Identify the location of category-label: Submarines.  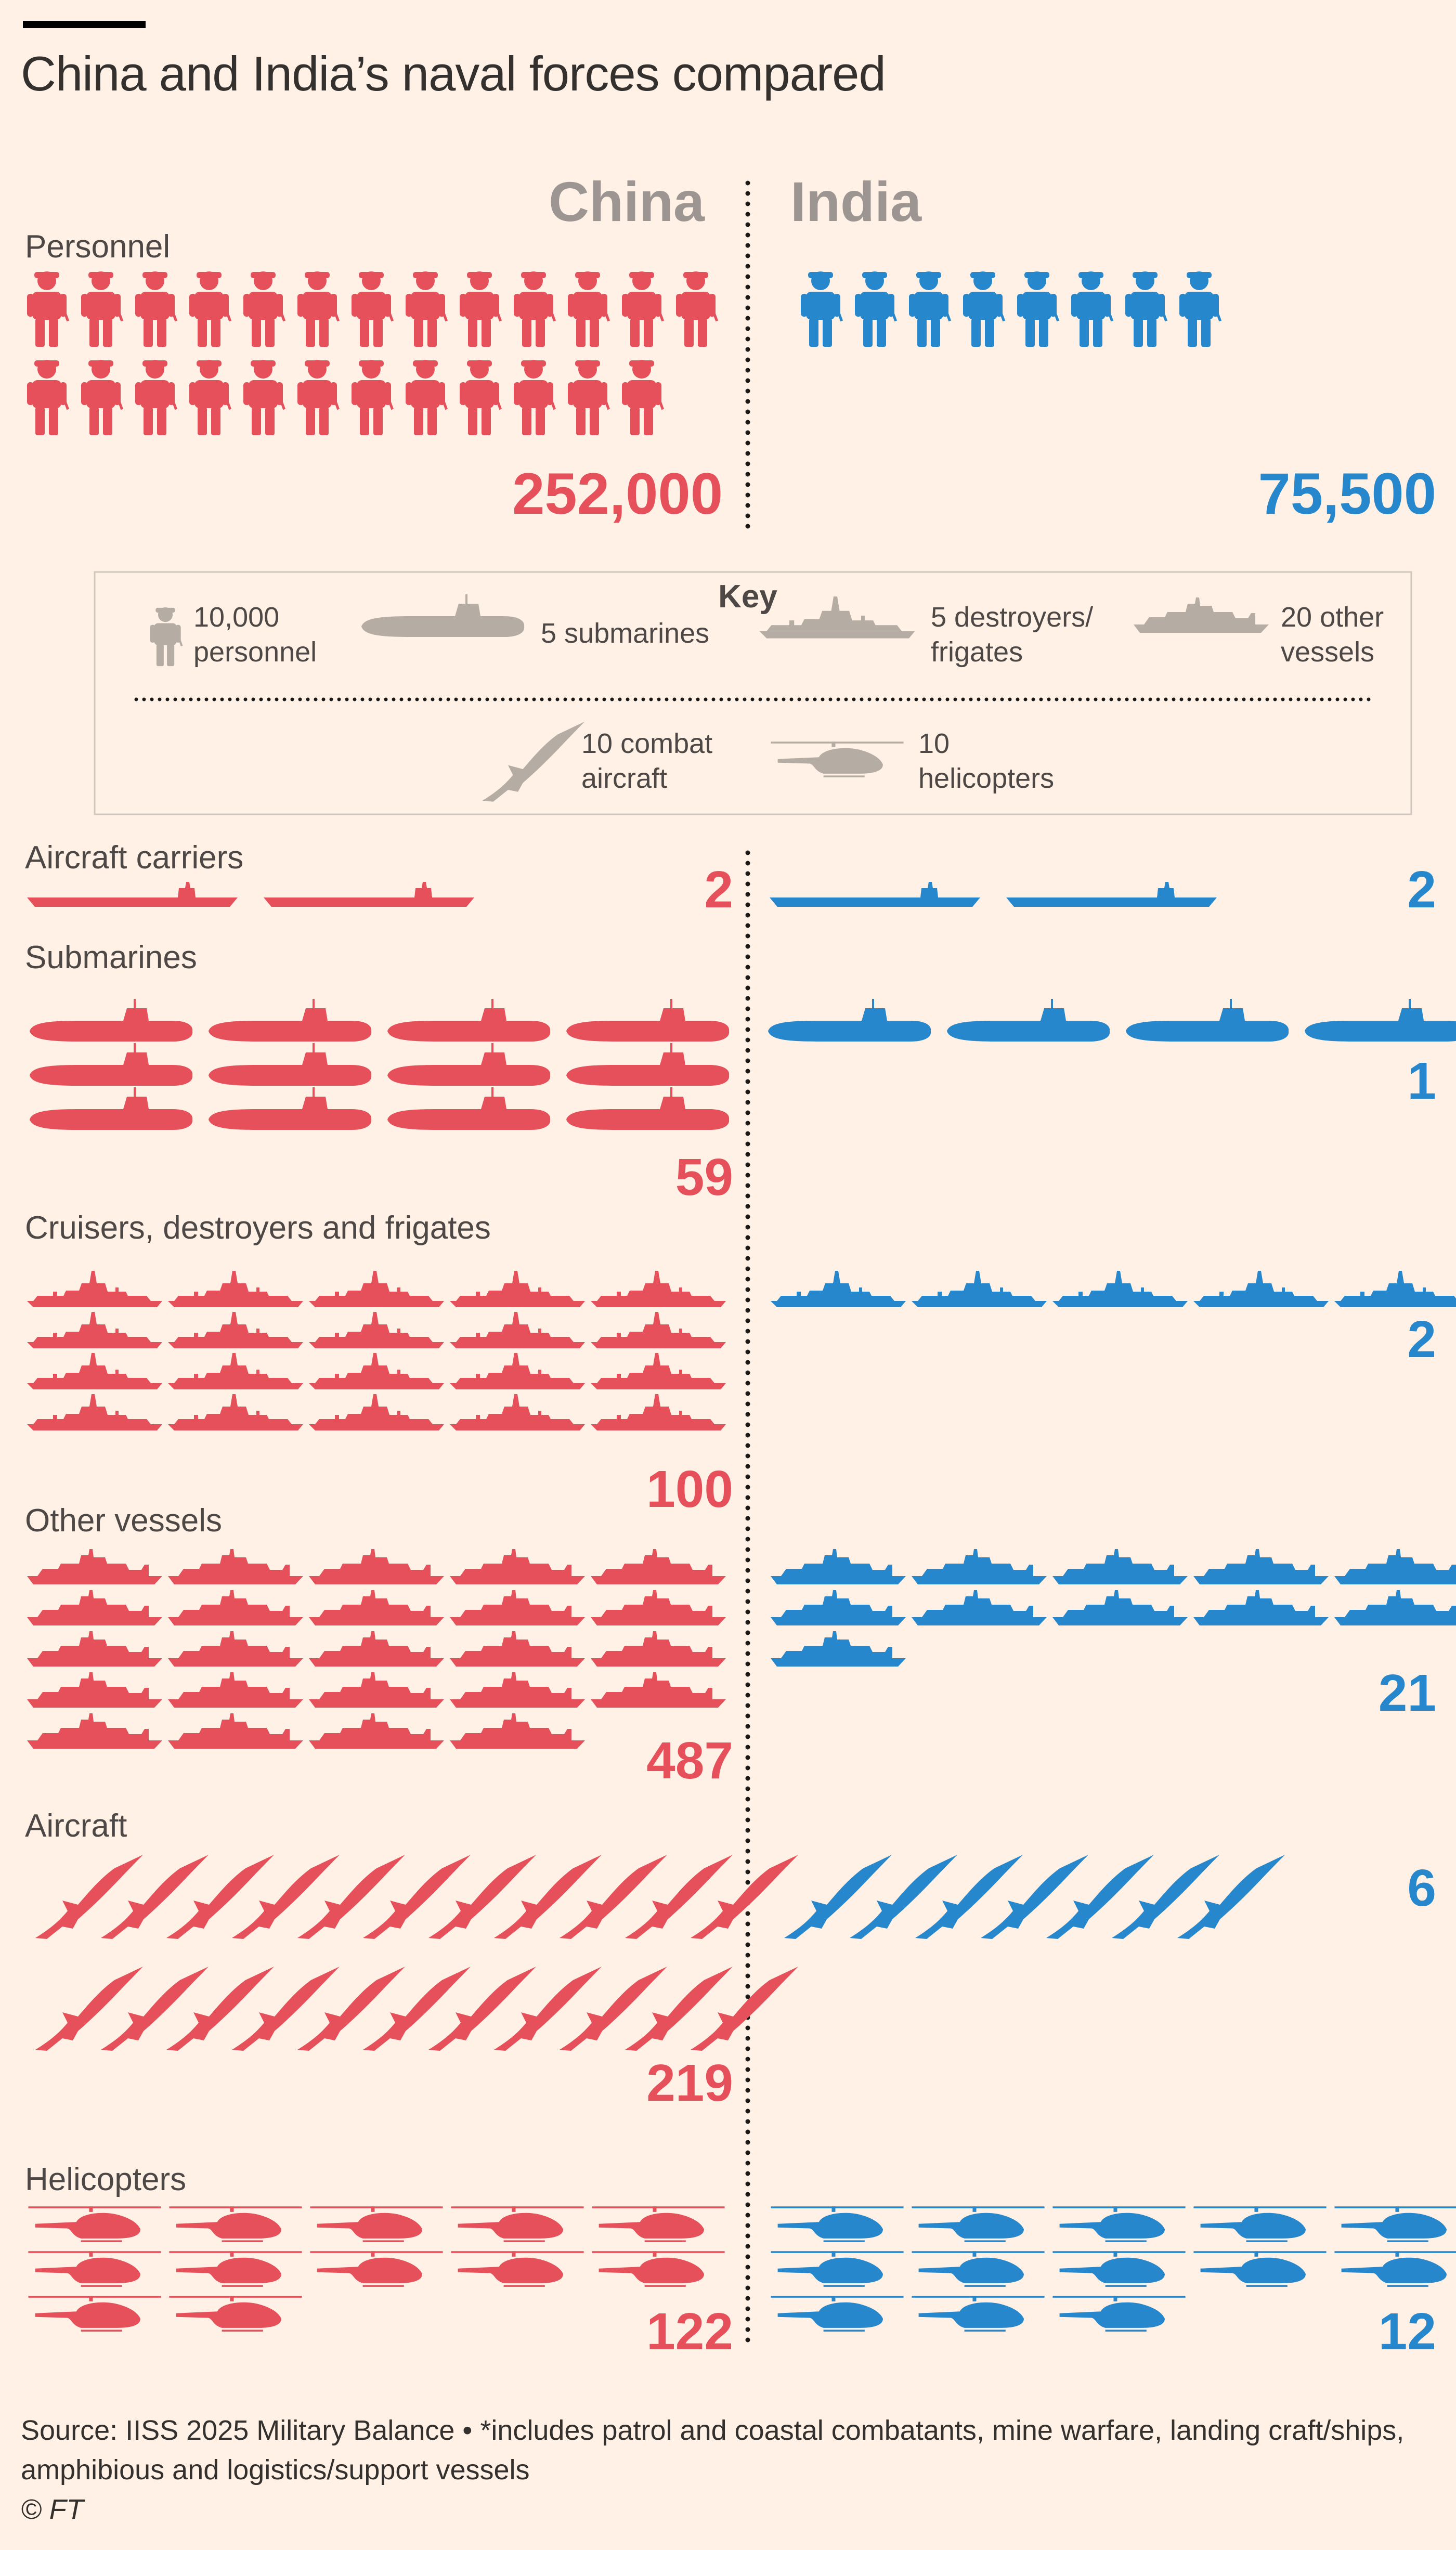
(111, 957).